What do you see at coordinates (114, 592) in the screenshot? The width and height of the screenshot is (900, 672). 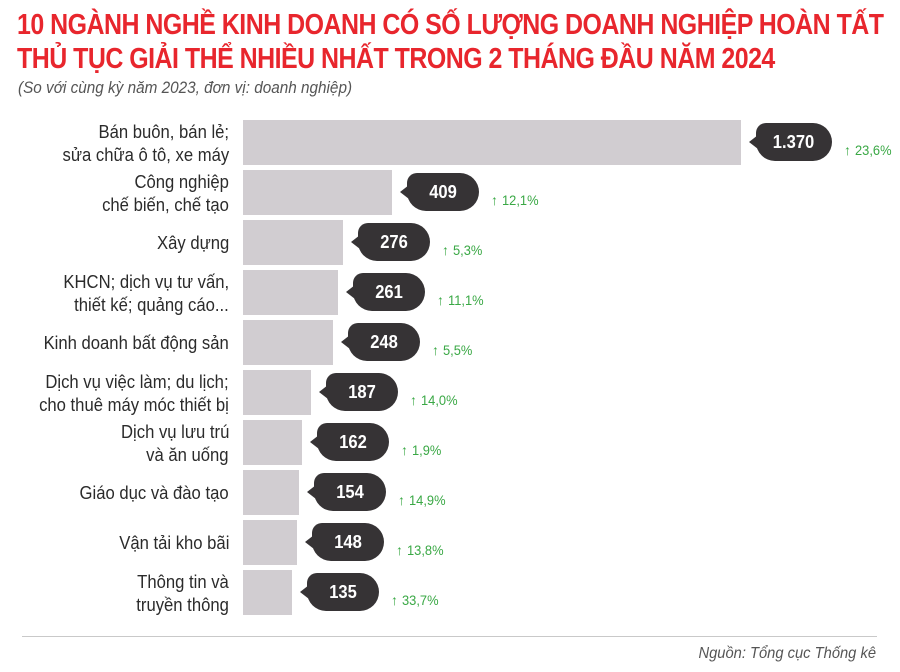 I see `category-label: Thông tin và truyền thông` at bounding box center [114, 592].